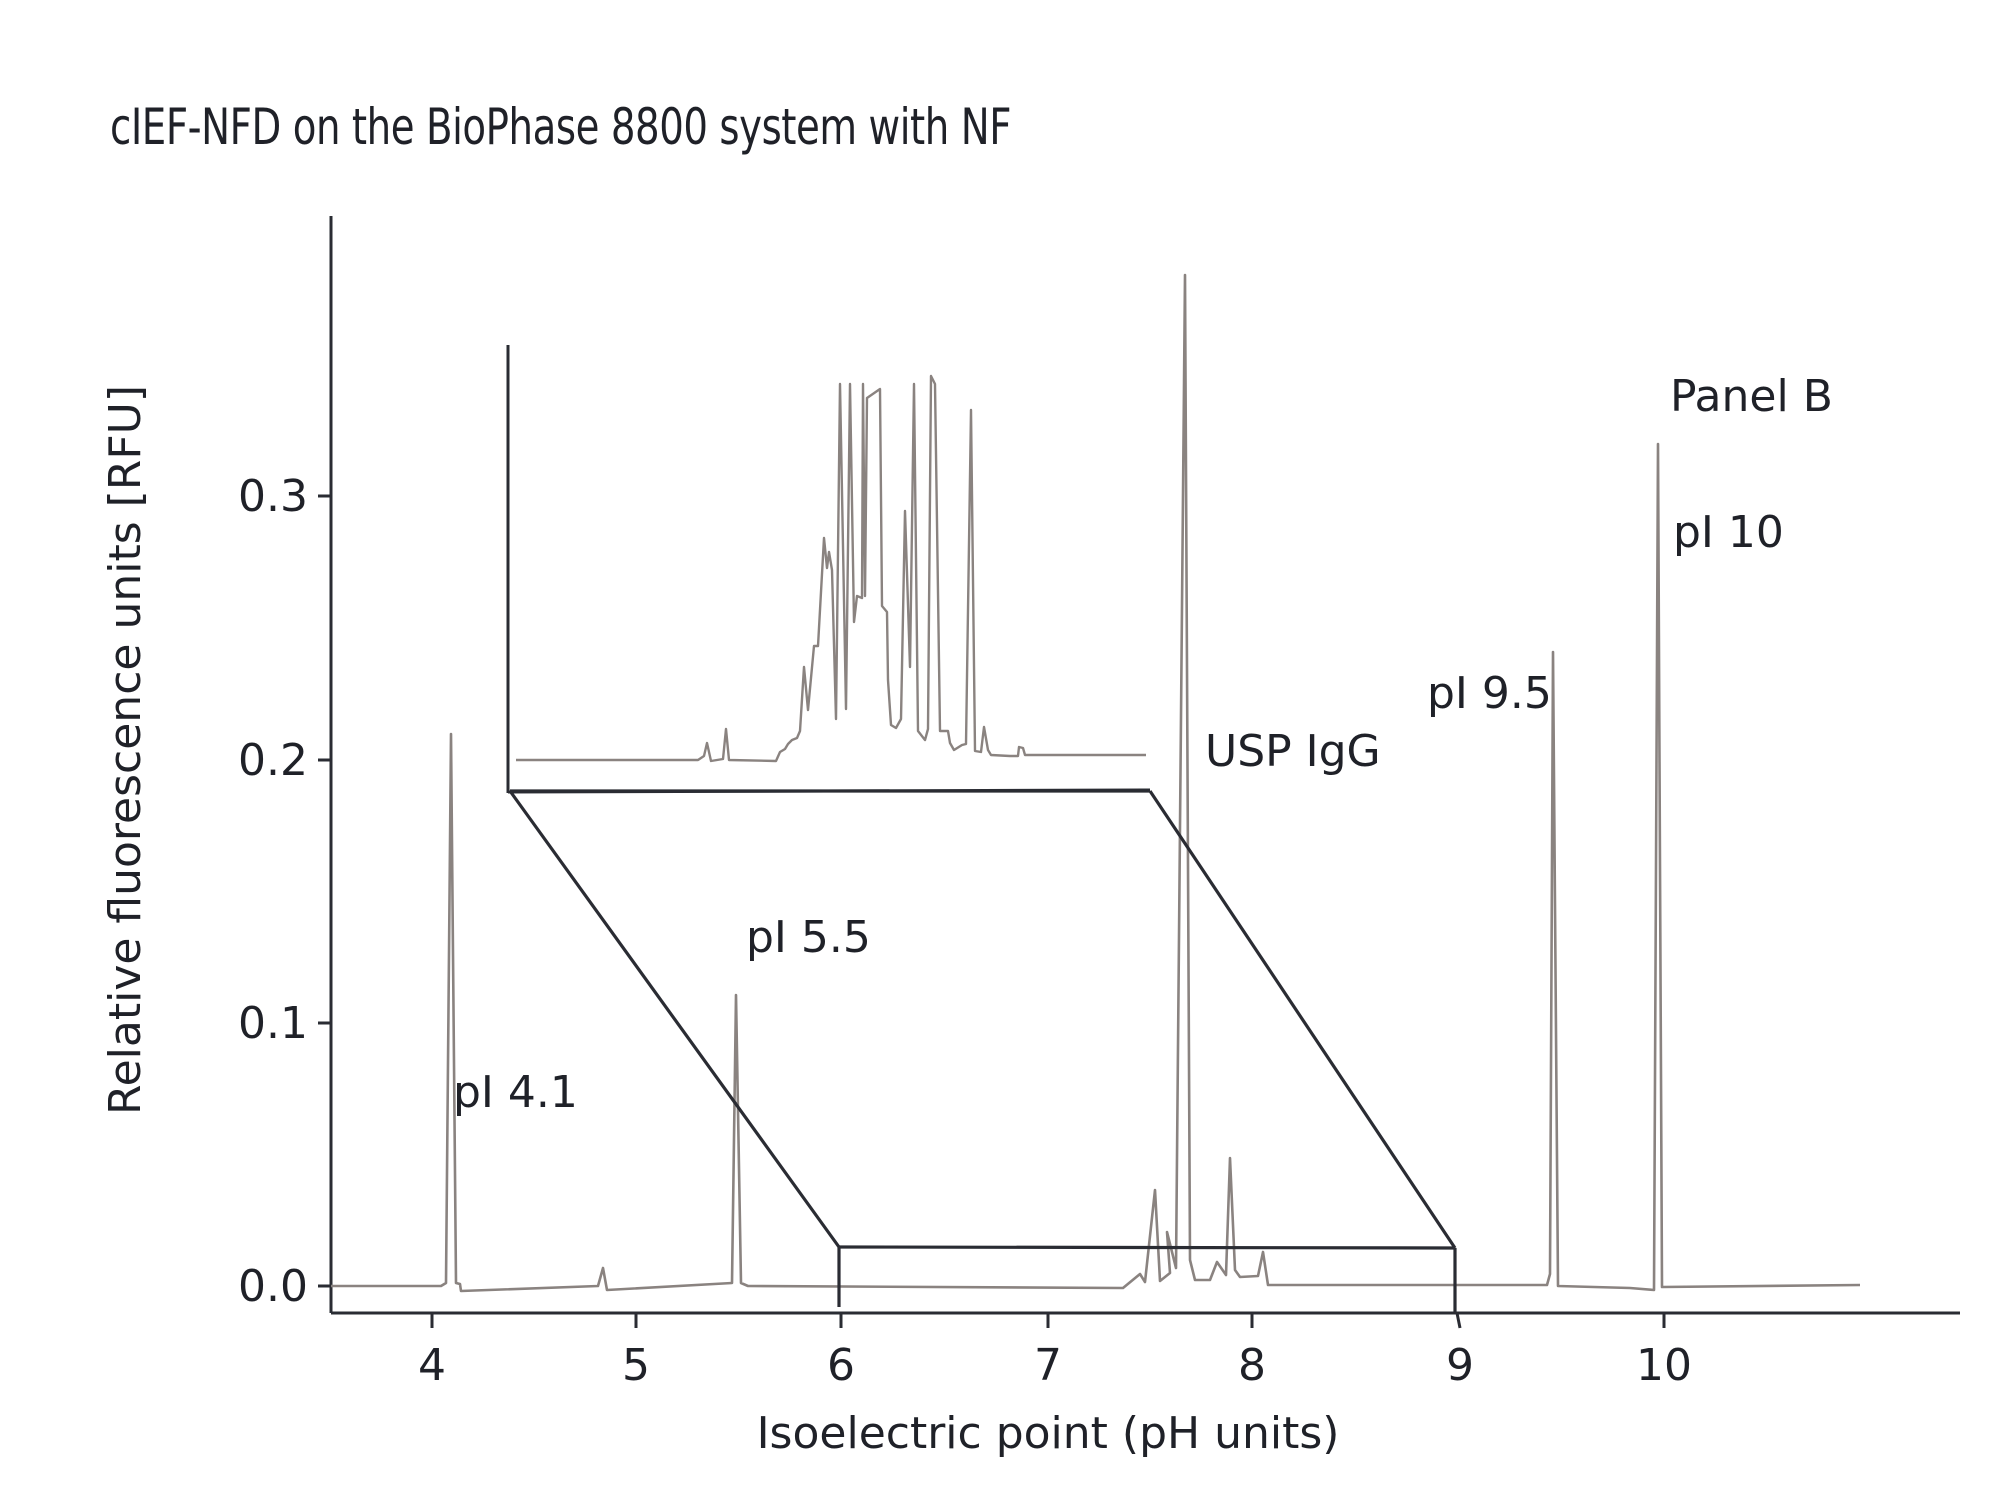 Image resolution: width=2000 pixels, height=1500 pixels. Describe the element at coordinates (808, 937) in the screenshot. I see `peak-label-pi55: pI 5.5` at that location.